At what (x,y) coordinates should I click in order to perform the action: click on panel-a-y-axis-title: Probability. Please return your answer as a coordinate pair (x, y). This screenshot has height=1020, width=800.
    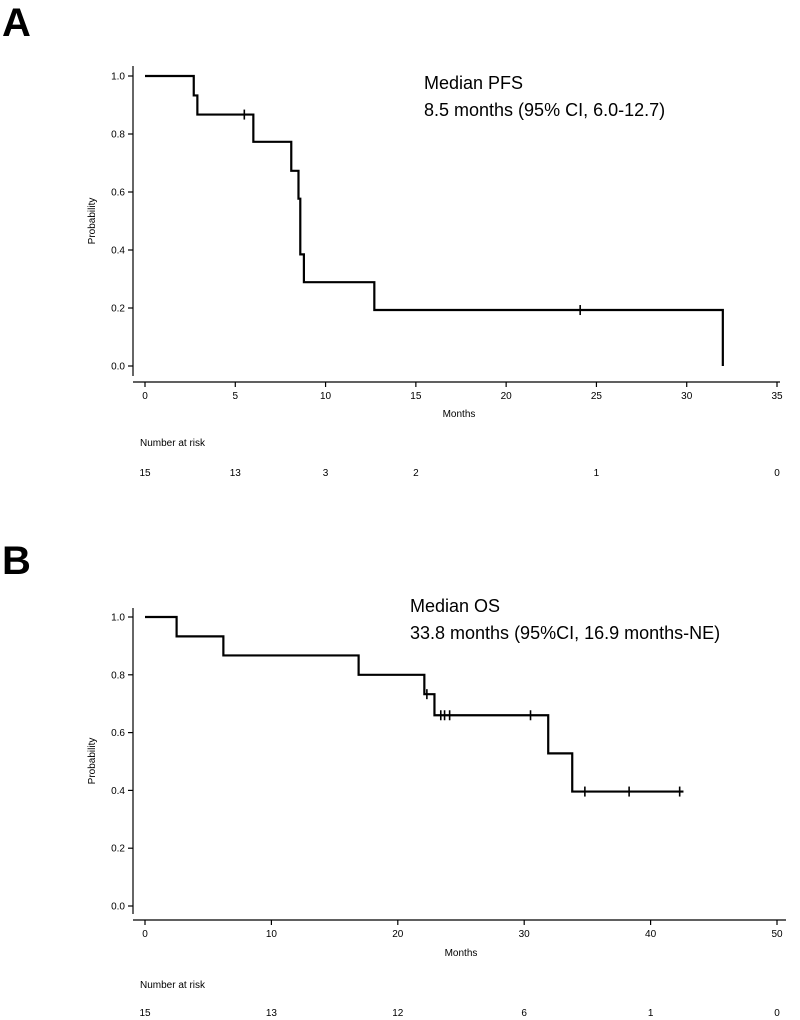
    Looking at the image, I should click on (92, 221).